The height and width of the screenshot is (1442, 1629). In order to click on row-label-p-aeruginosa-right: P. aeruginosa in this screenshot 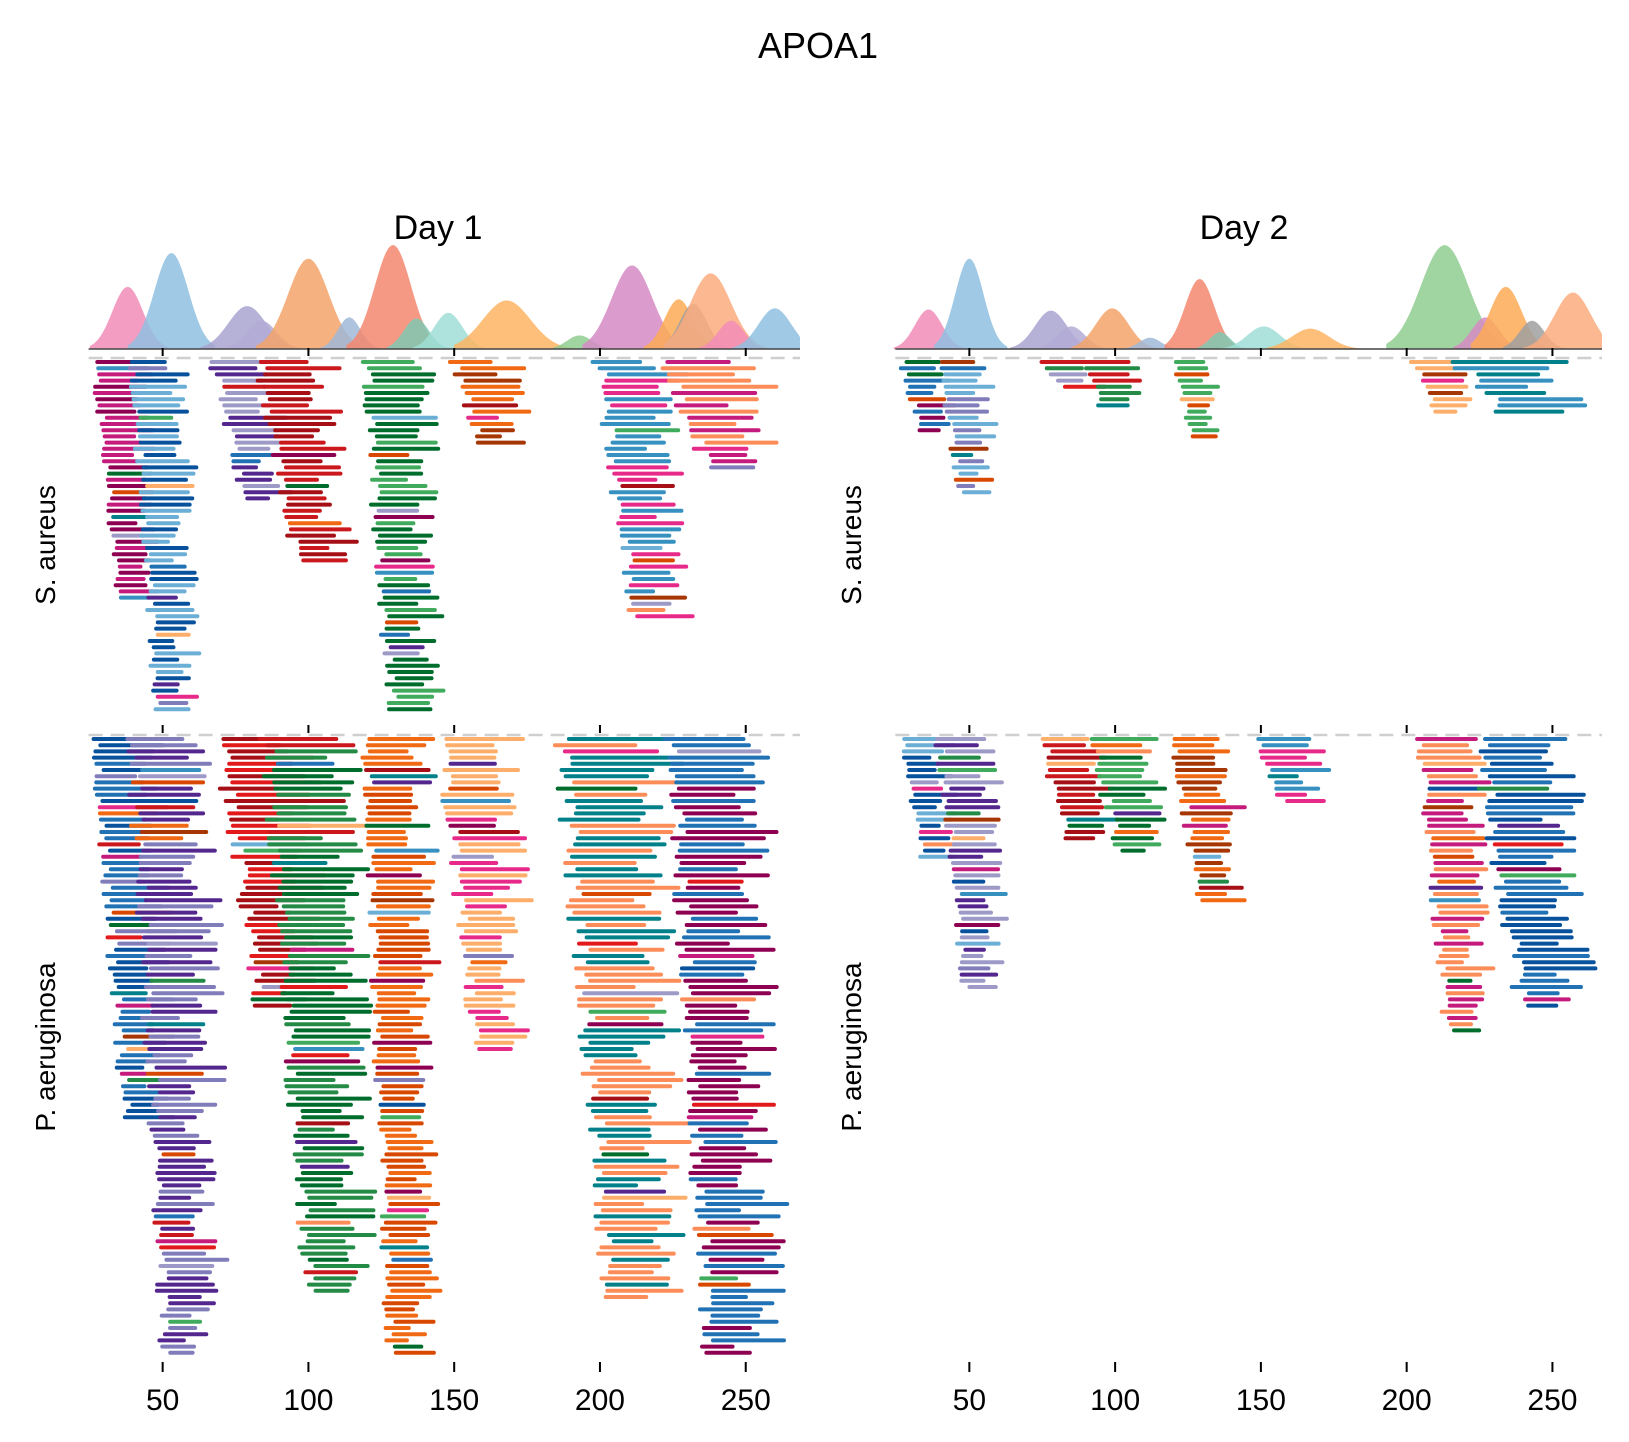, I will do `click(851, 1047)`.